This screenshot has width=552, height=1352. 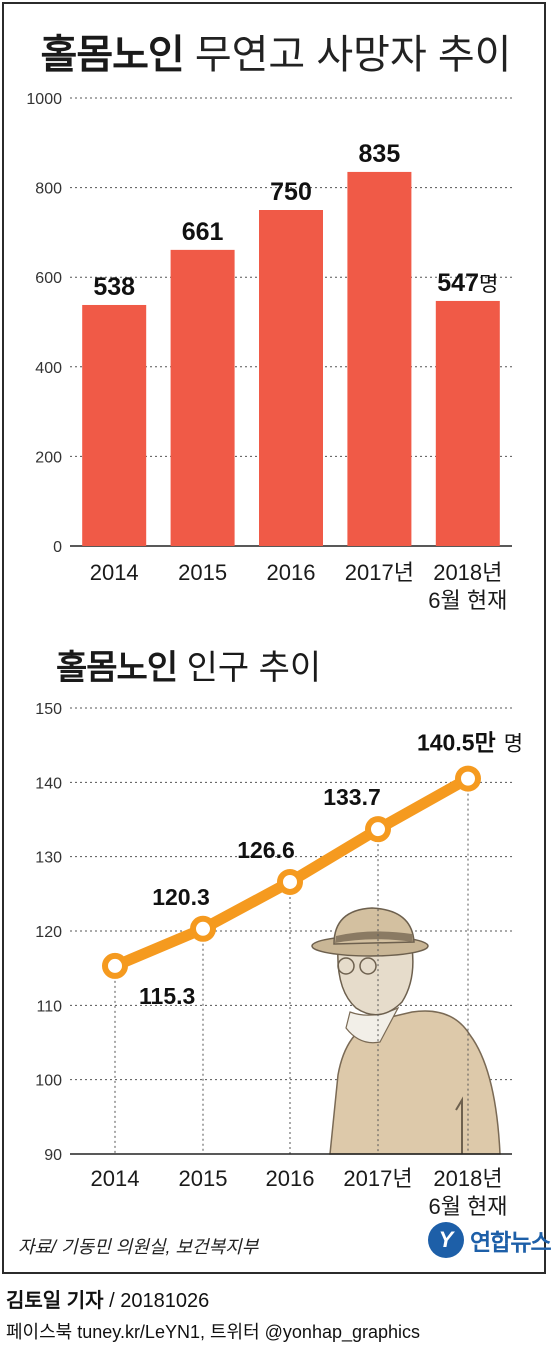 What do you see at coordinates (467, 283) in the screenshot?
I see `bar-value-label: 547명` at bounding box center [467, 283].